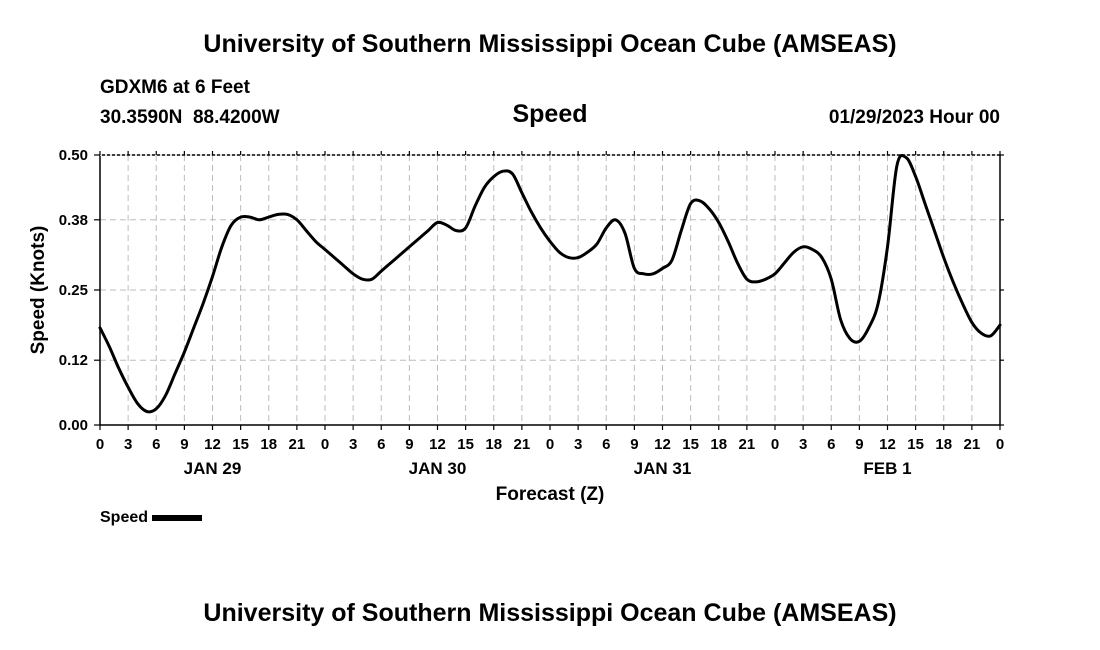 The image size is (1100, 650). I want to click on y-tick-label: 0.25, so click(73, 290).